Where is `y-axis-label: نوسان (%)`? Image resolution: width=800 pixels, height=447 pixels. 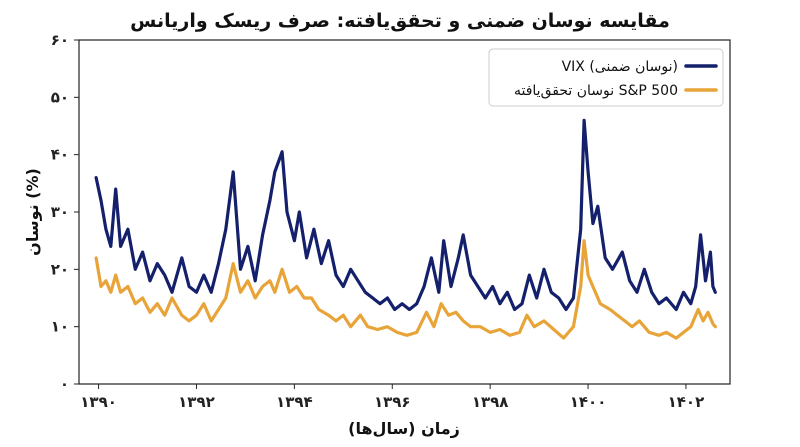
y-axis-label: نوسان (%) is located at coordinates (32, 212).